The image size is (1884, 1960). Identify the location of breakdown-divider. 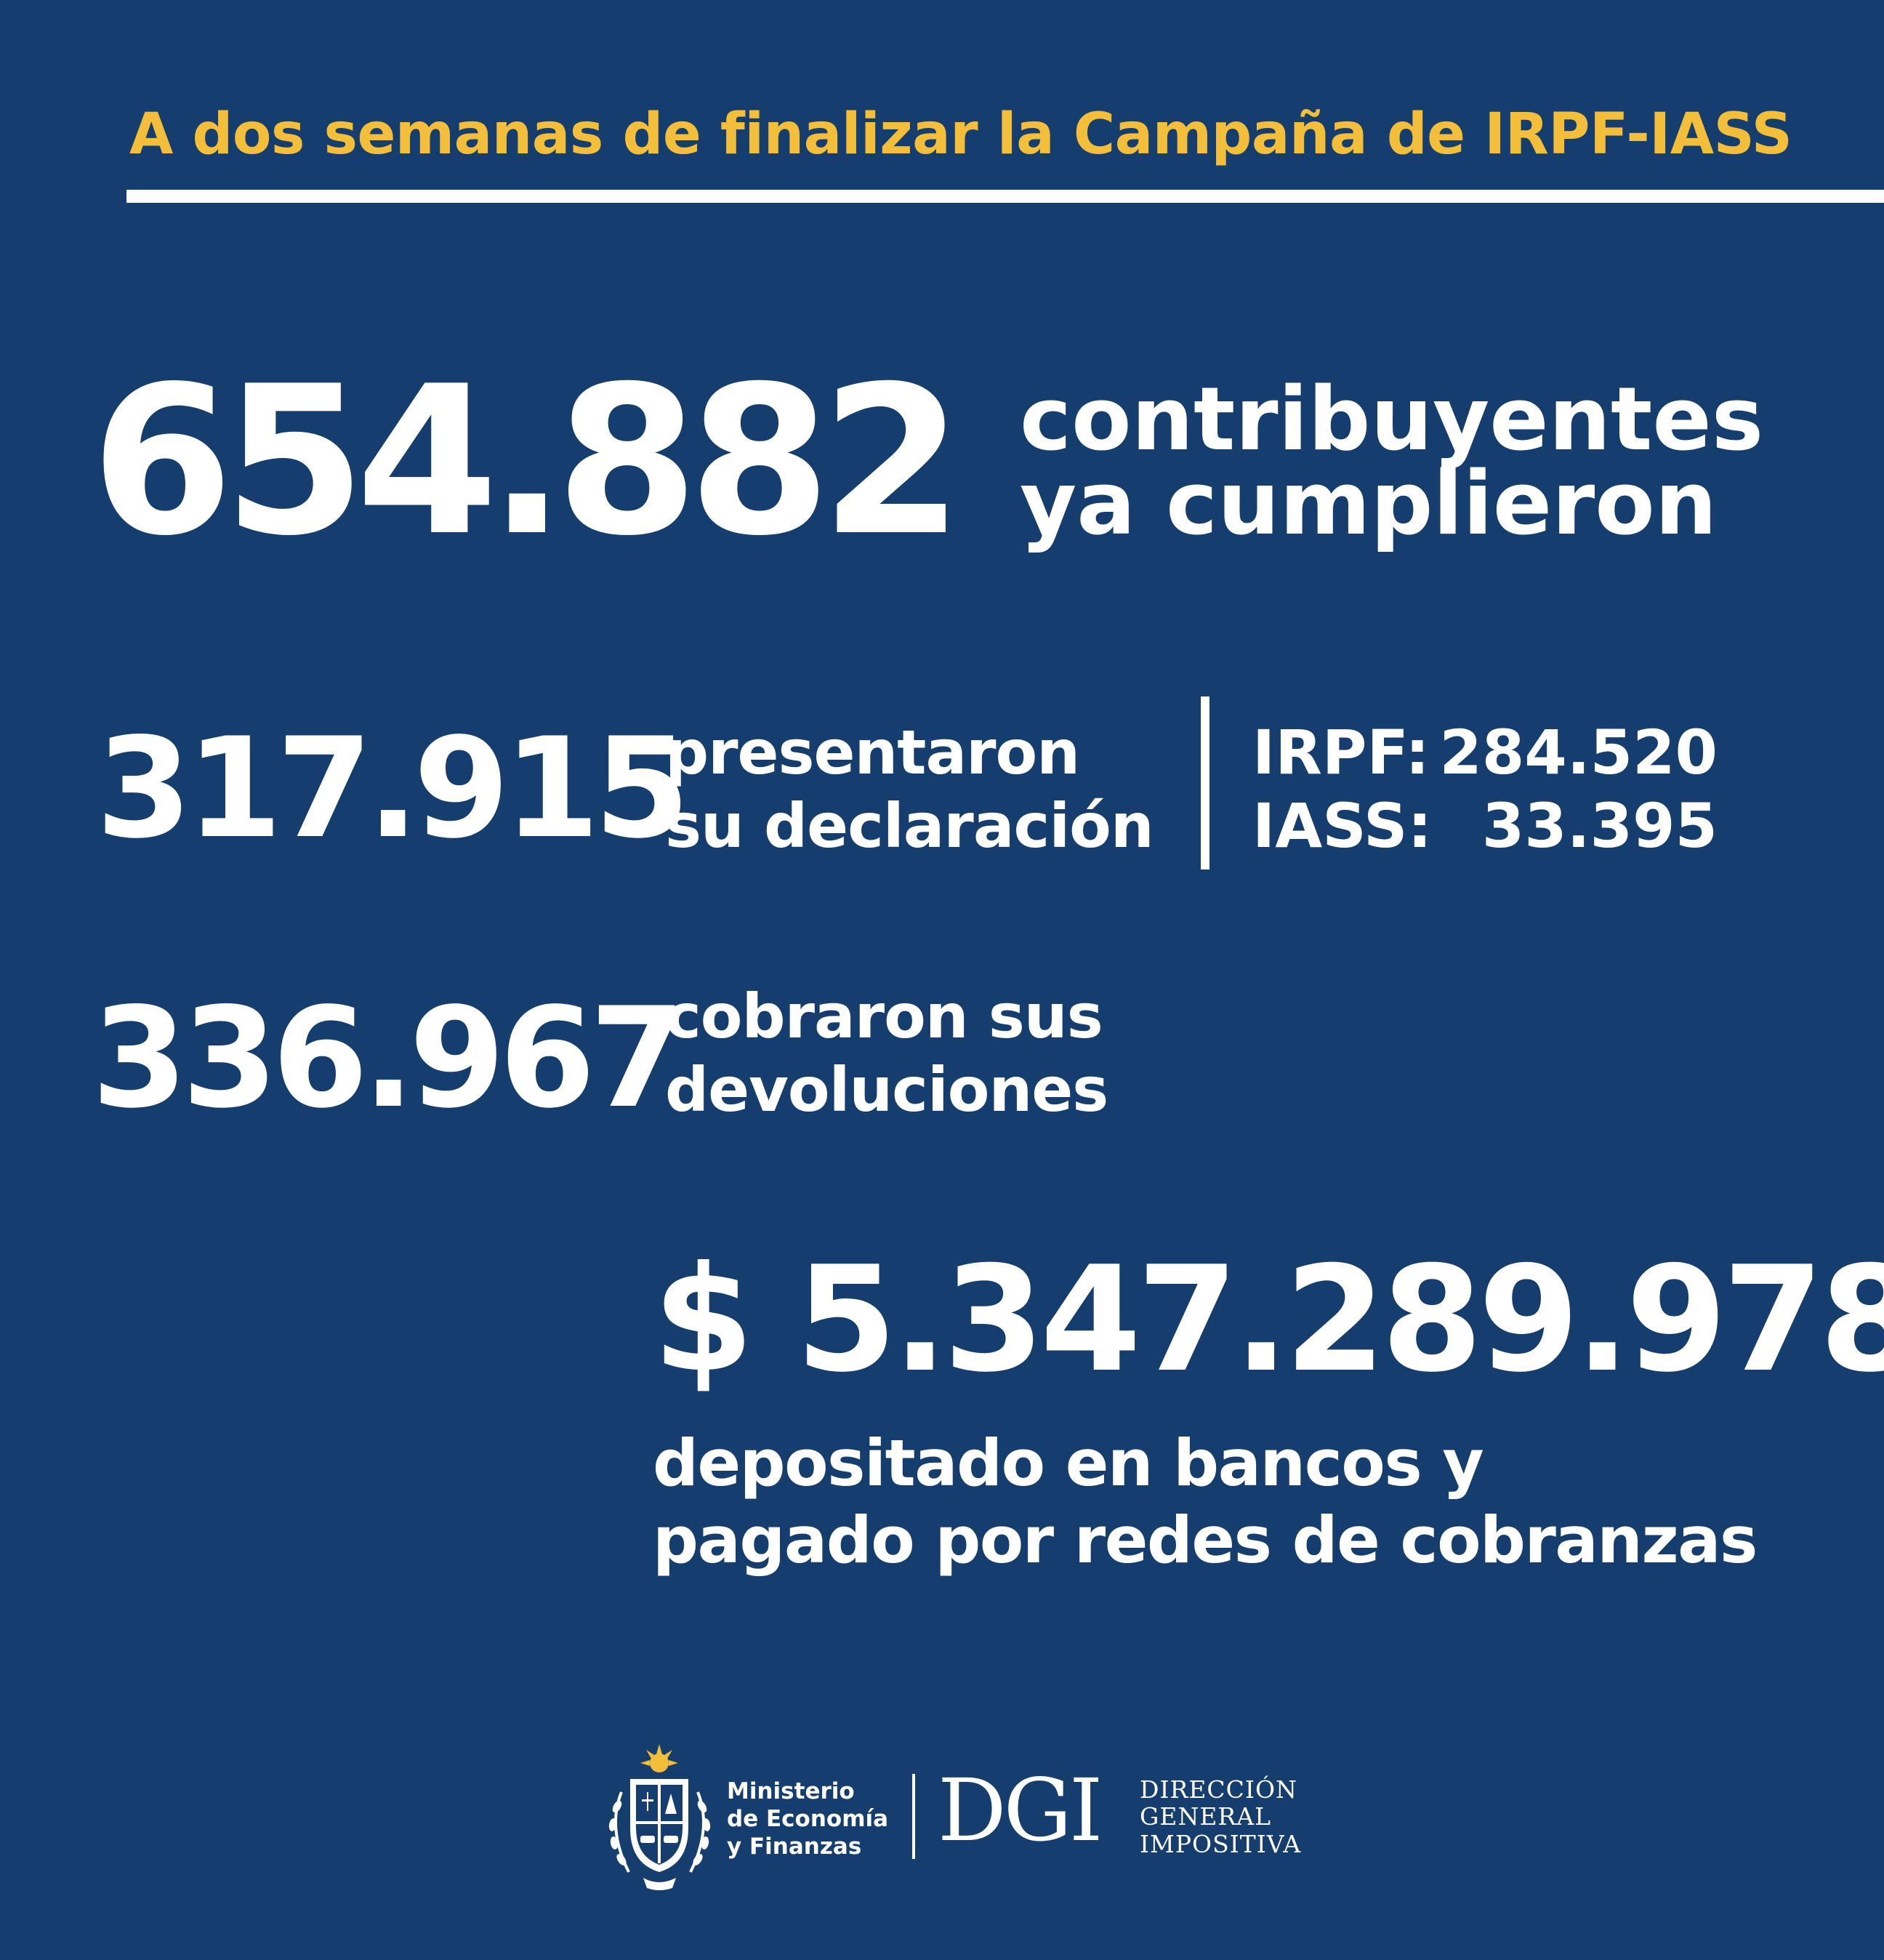
(1205, 782).